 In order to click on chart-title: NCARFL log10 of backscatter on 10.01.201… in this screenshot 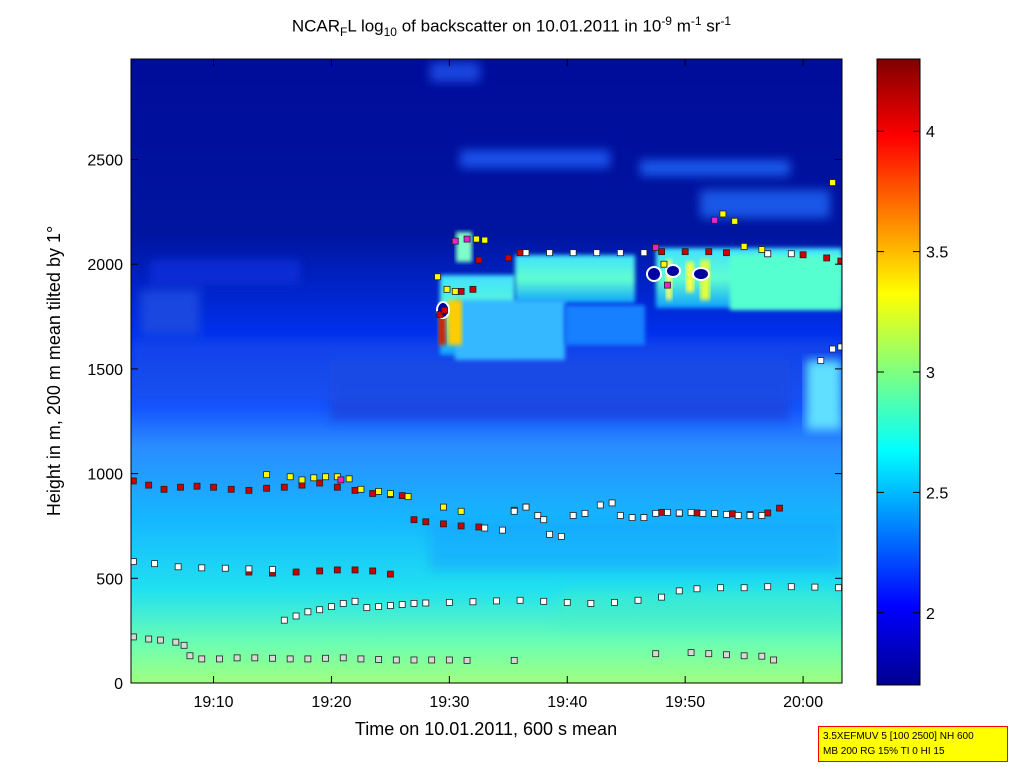, I will do `click(511, 27)`.